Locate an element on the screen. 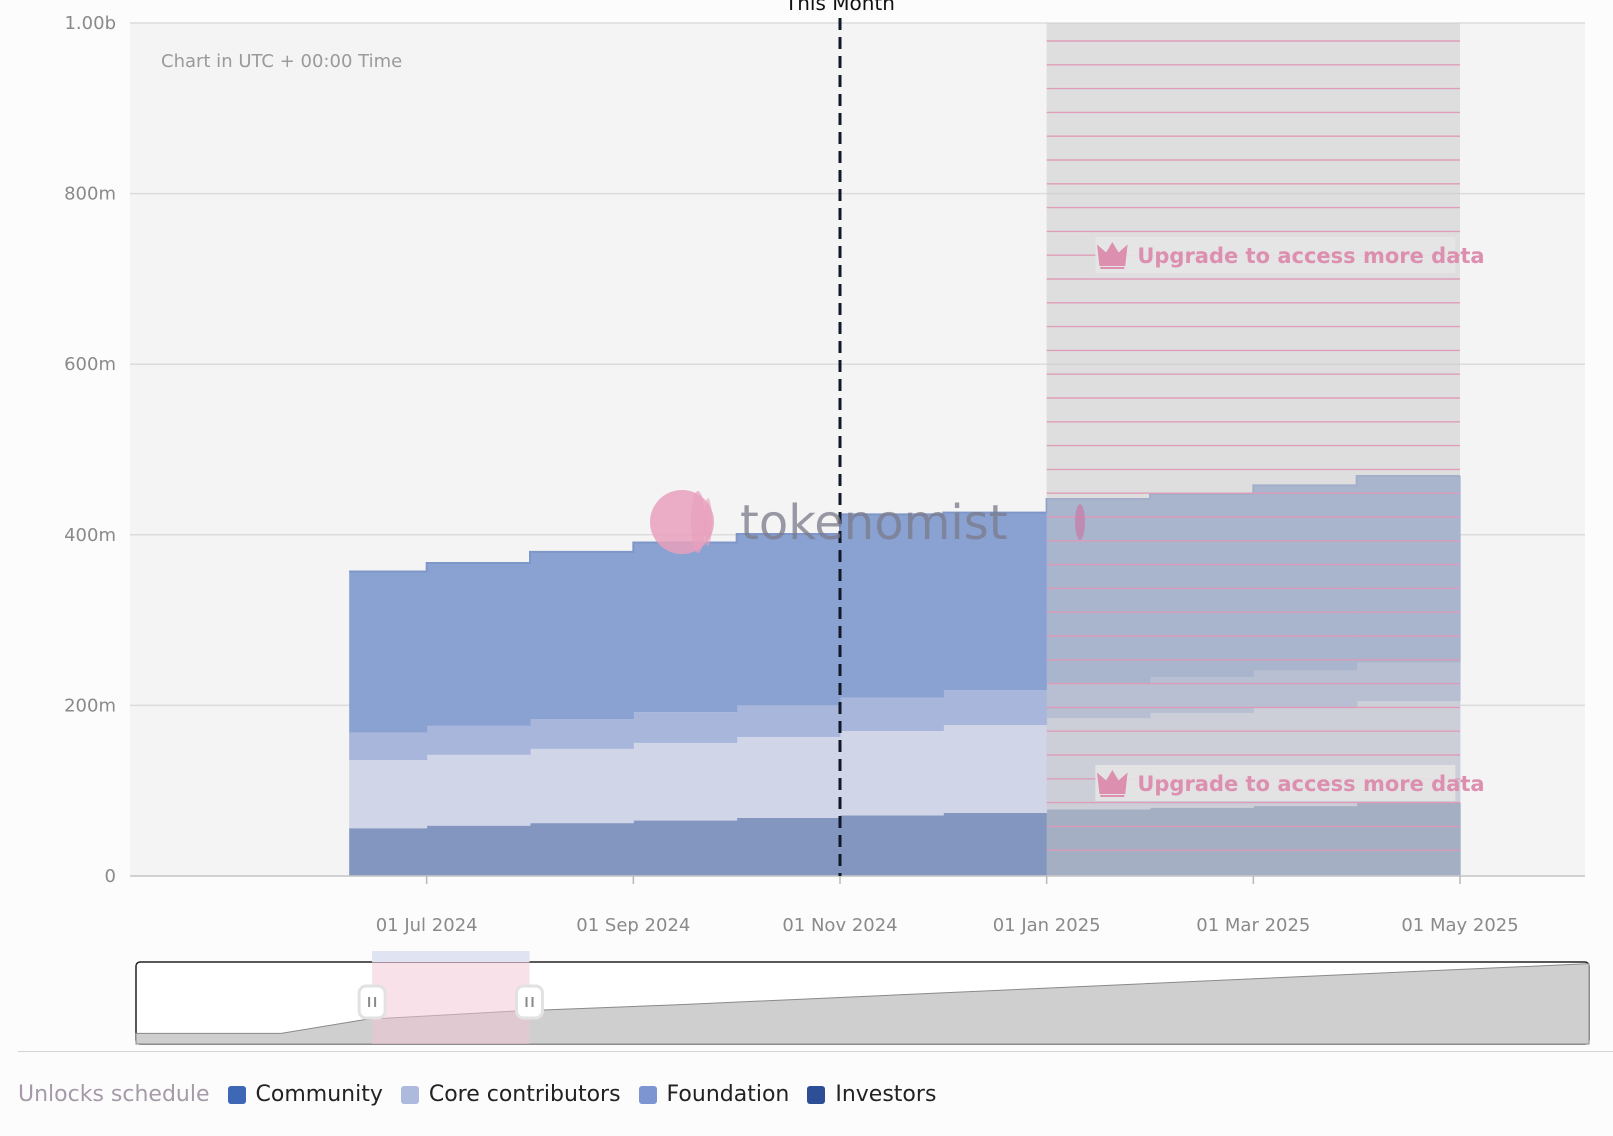 This screenshot has width=1613, height=1136. y-tick-label: 400m is located at coordinates (90, 535).